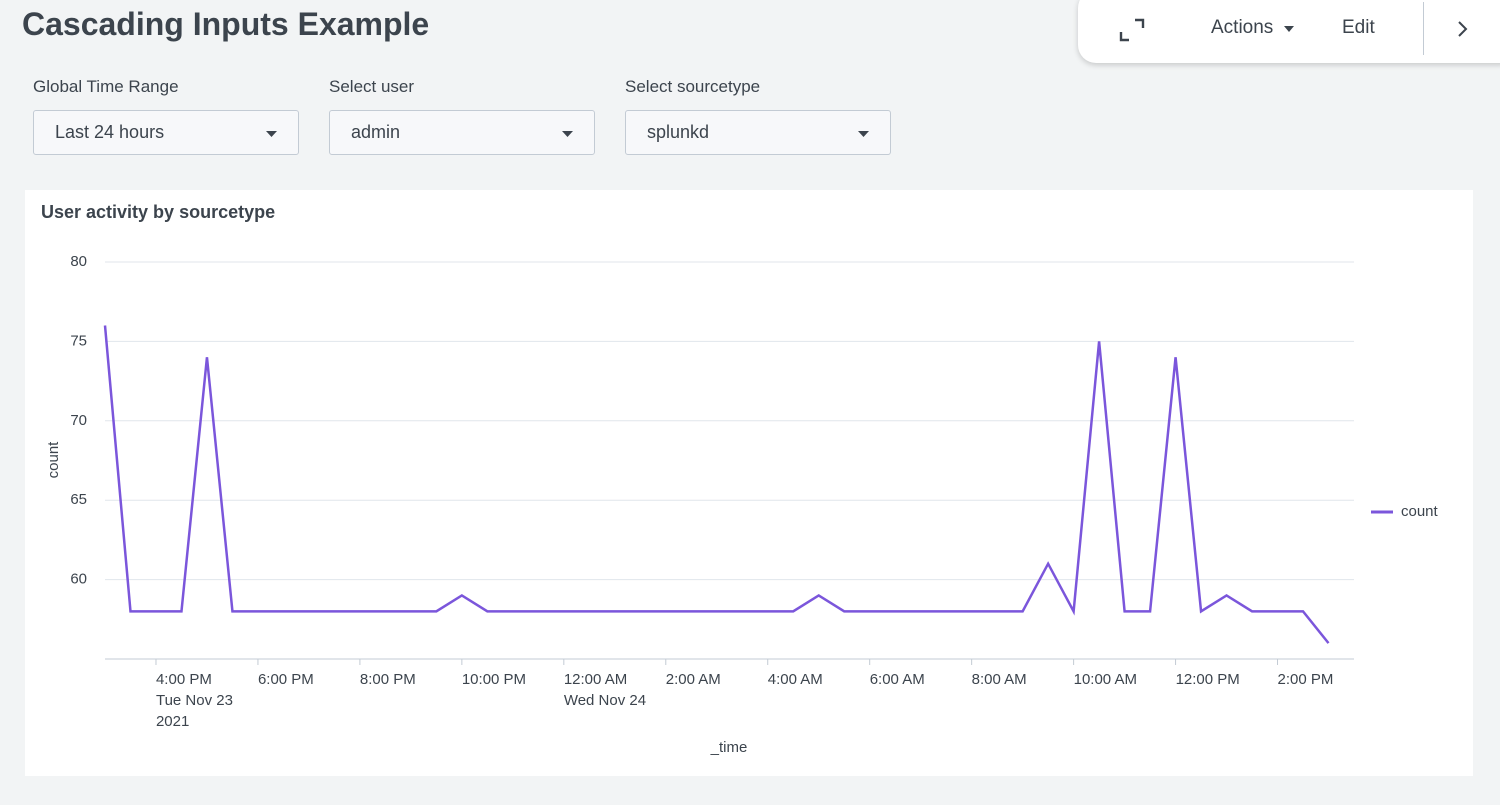 The width and height of the screenshot is (1500, 805). What do you see at coordinates (194, 700) in the screenshot?
I see `x-tick-label: Tue Nov 23` at bounding box center [194, 700].